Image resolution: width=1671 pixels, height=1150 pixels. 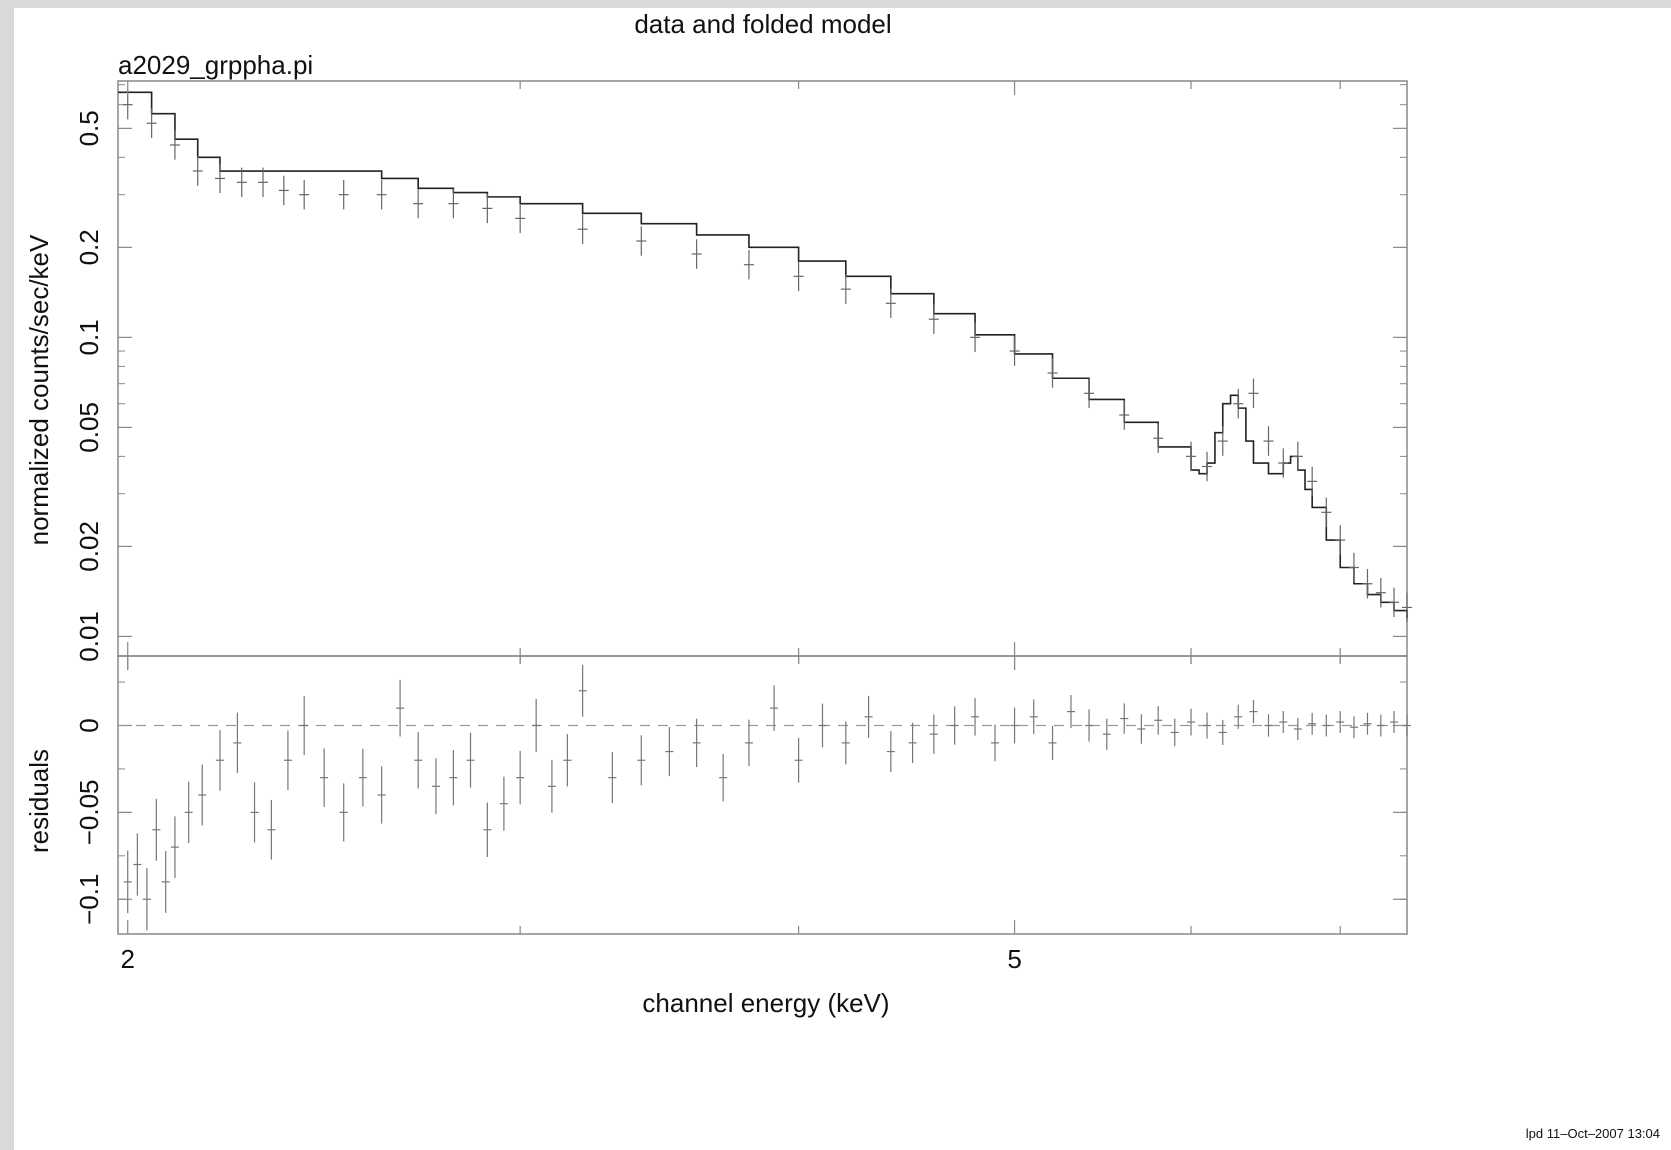 What do you see at coordinates (89, 337) in the screenshot?
I see `y-tick-label-top: 0.1` at bounding box center [89, 337].